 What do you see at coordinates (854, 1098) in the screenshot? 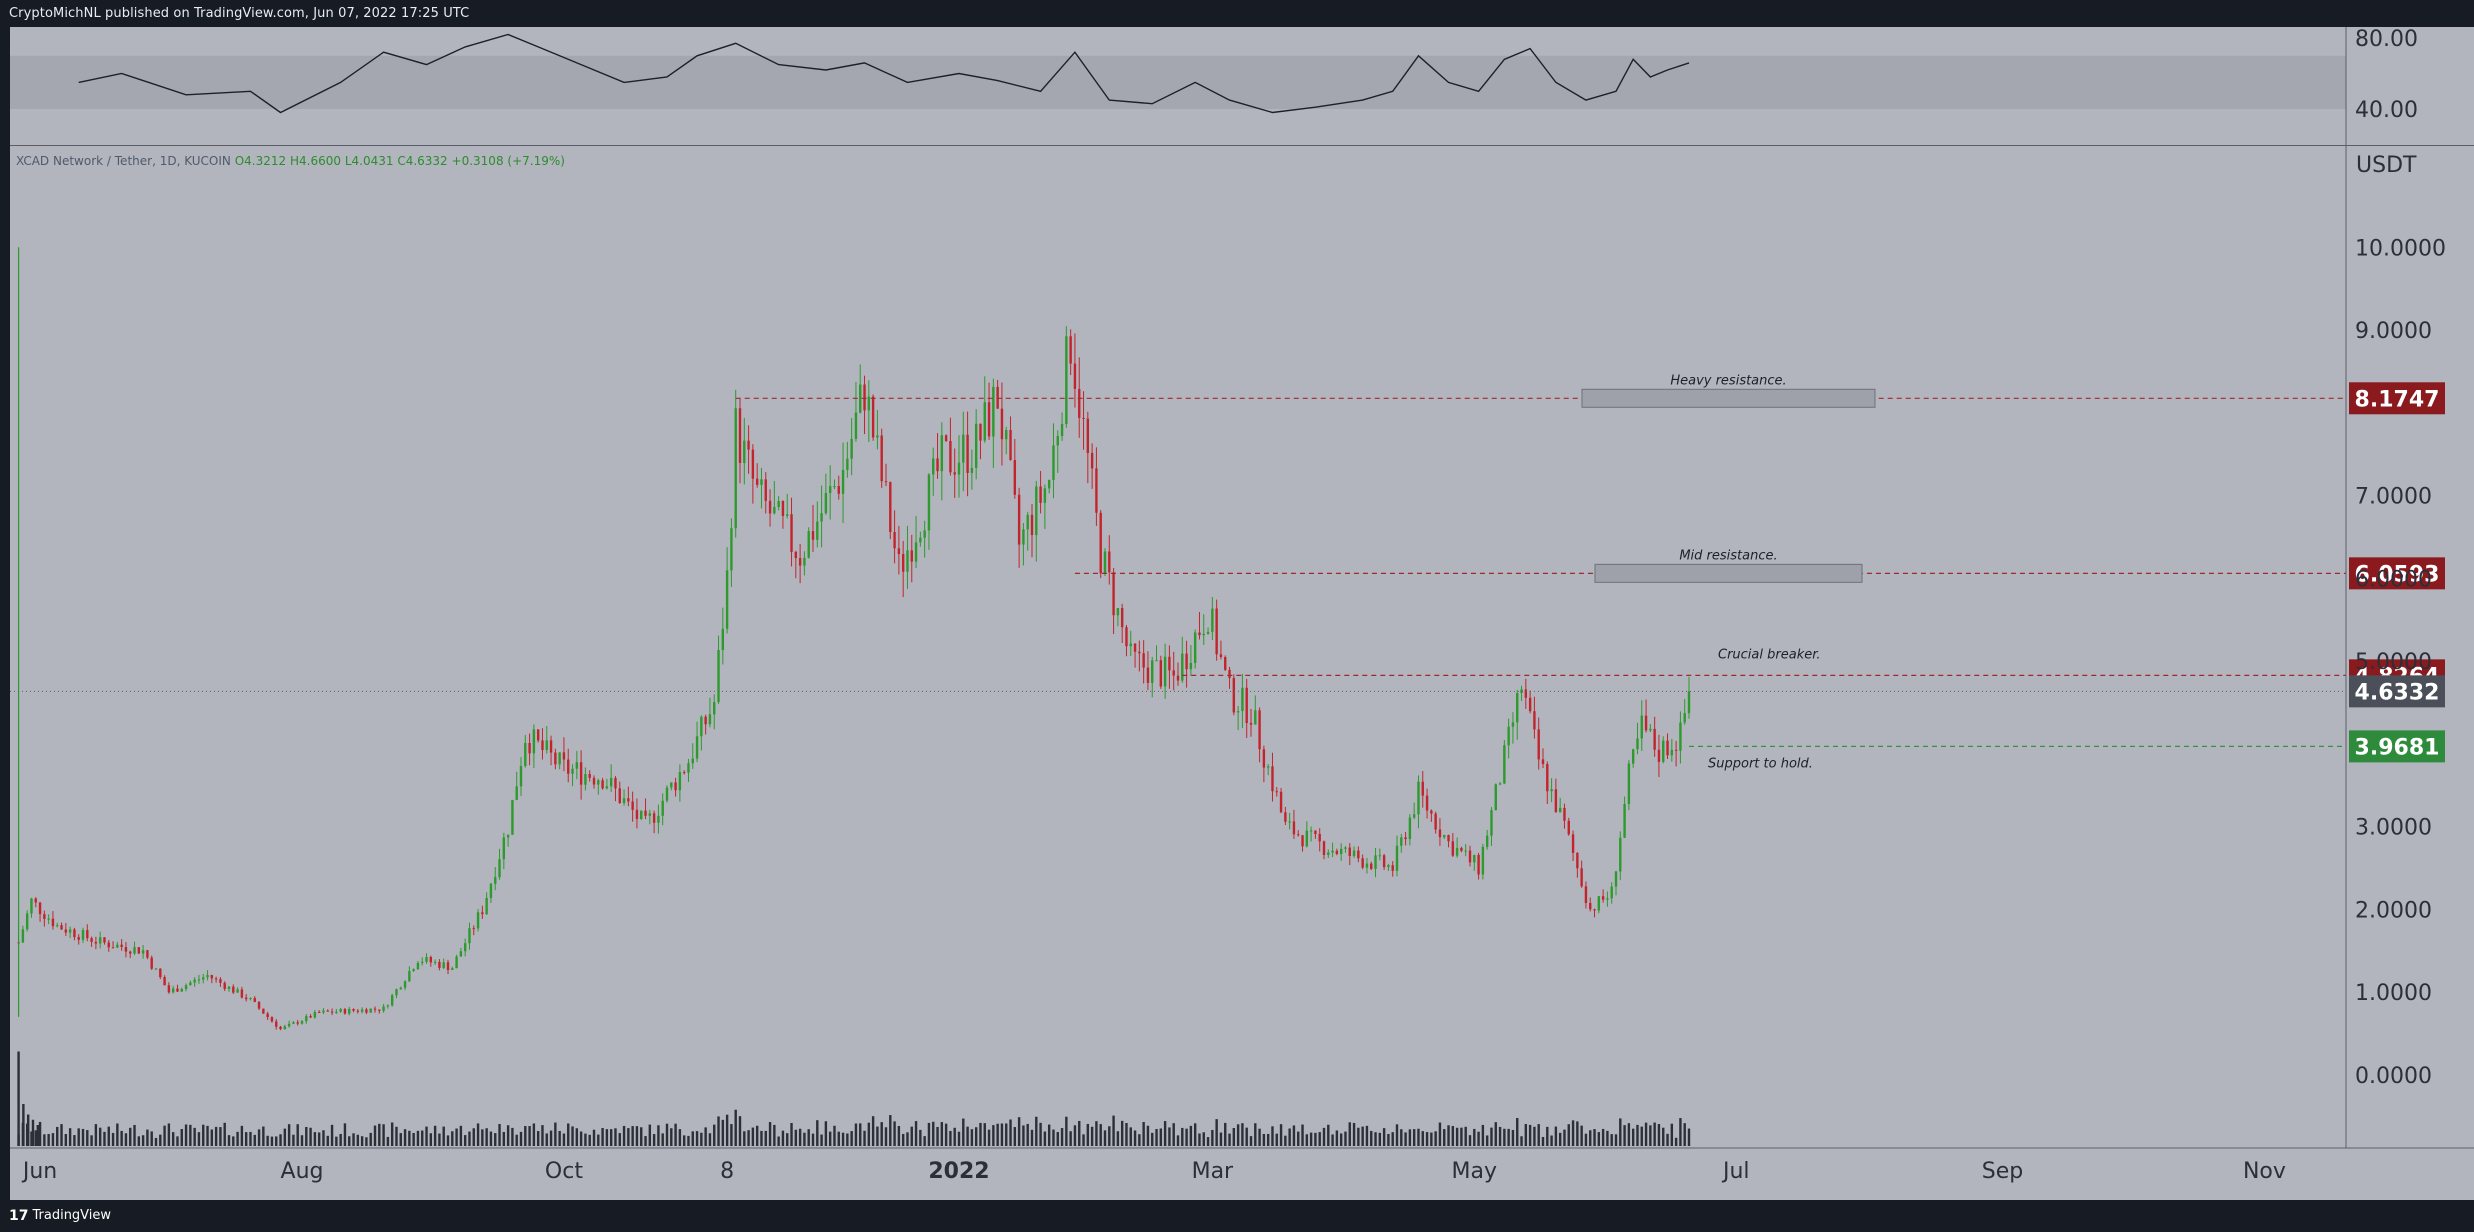
I see `volume-bars` at bounding box center [854, 1098].